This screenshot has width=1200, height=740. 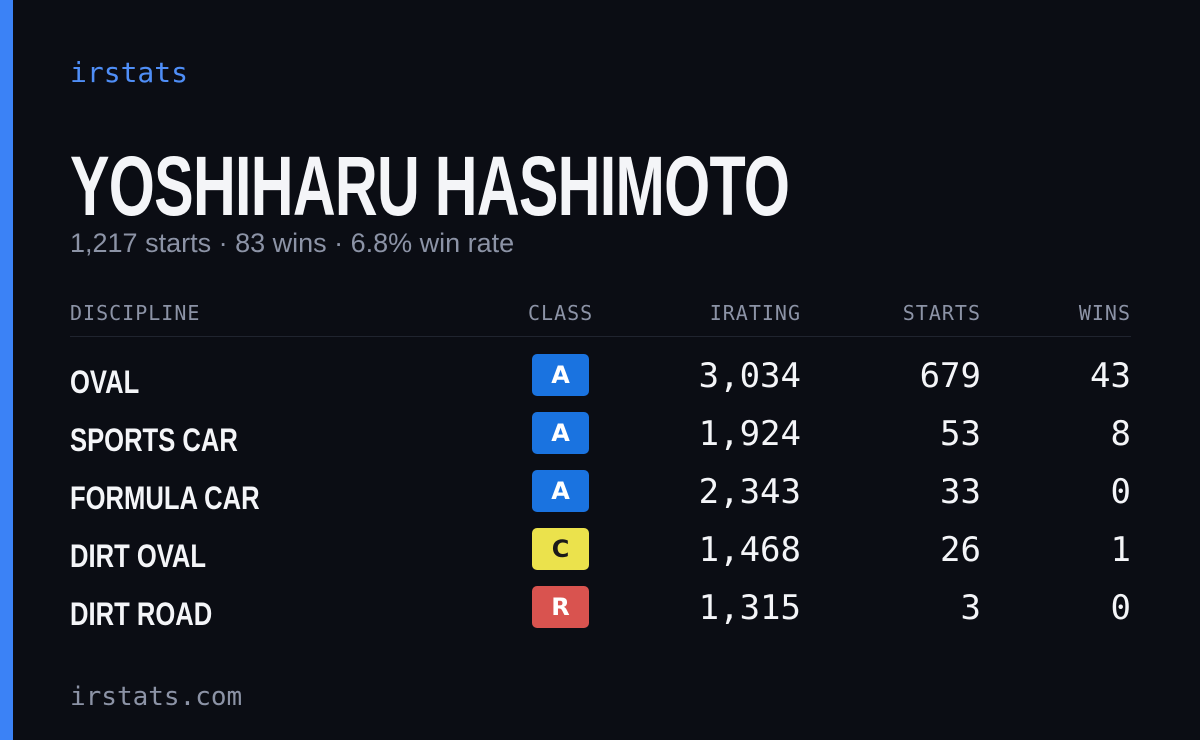 What do you see at coordinates (950, 376) in the screenshot?
I see `starts: 679` at bounding box center [950, 376].